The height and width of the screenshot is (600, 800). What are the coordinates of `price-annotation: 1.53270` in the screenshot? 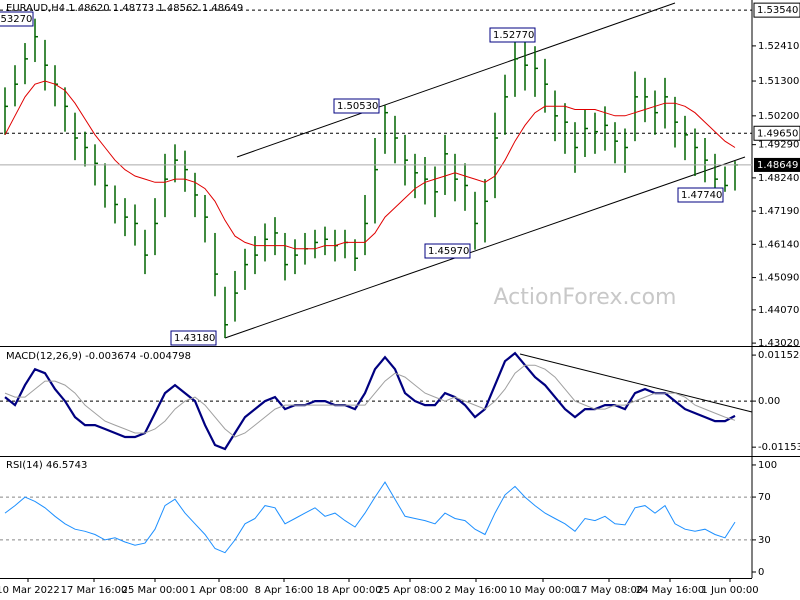 It's located at (16, 19).